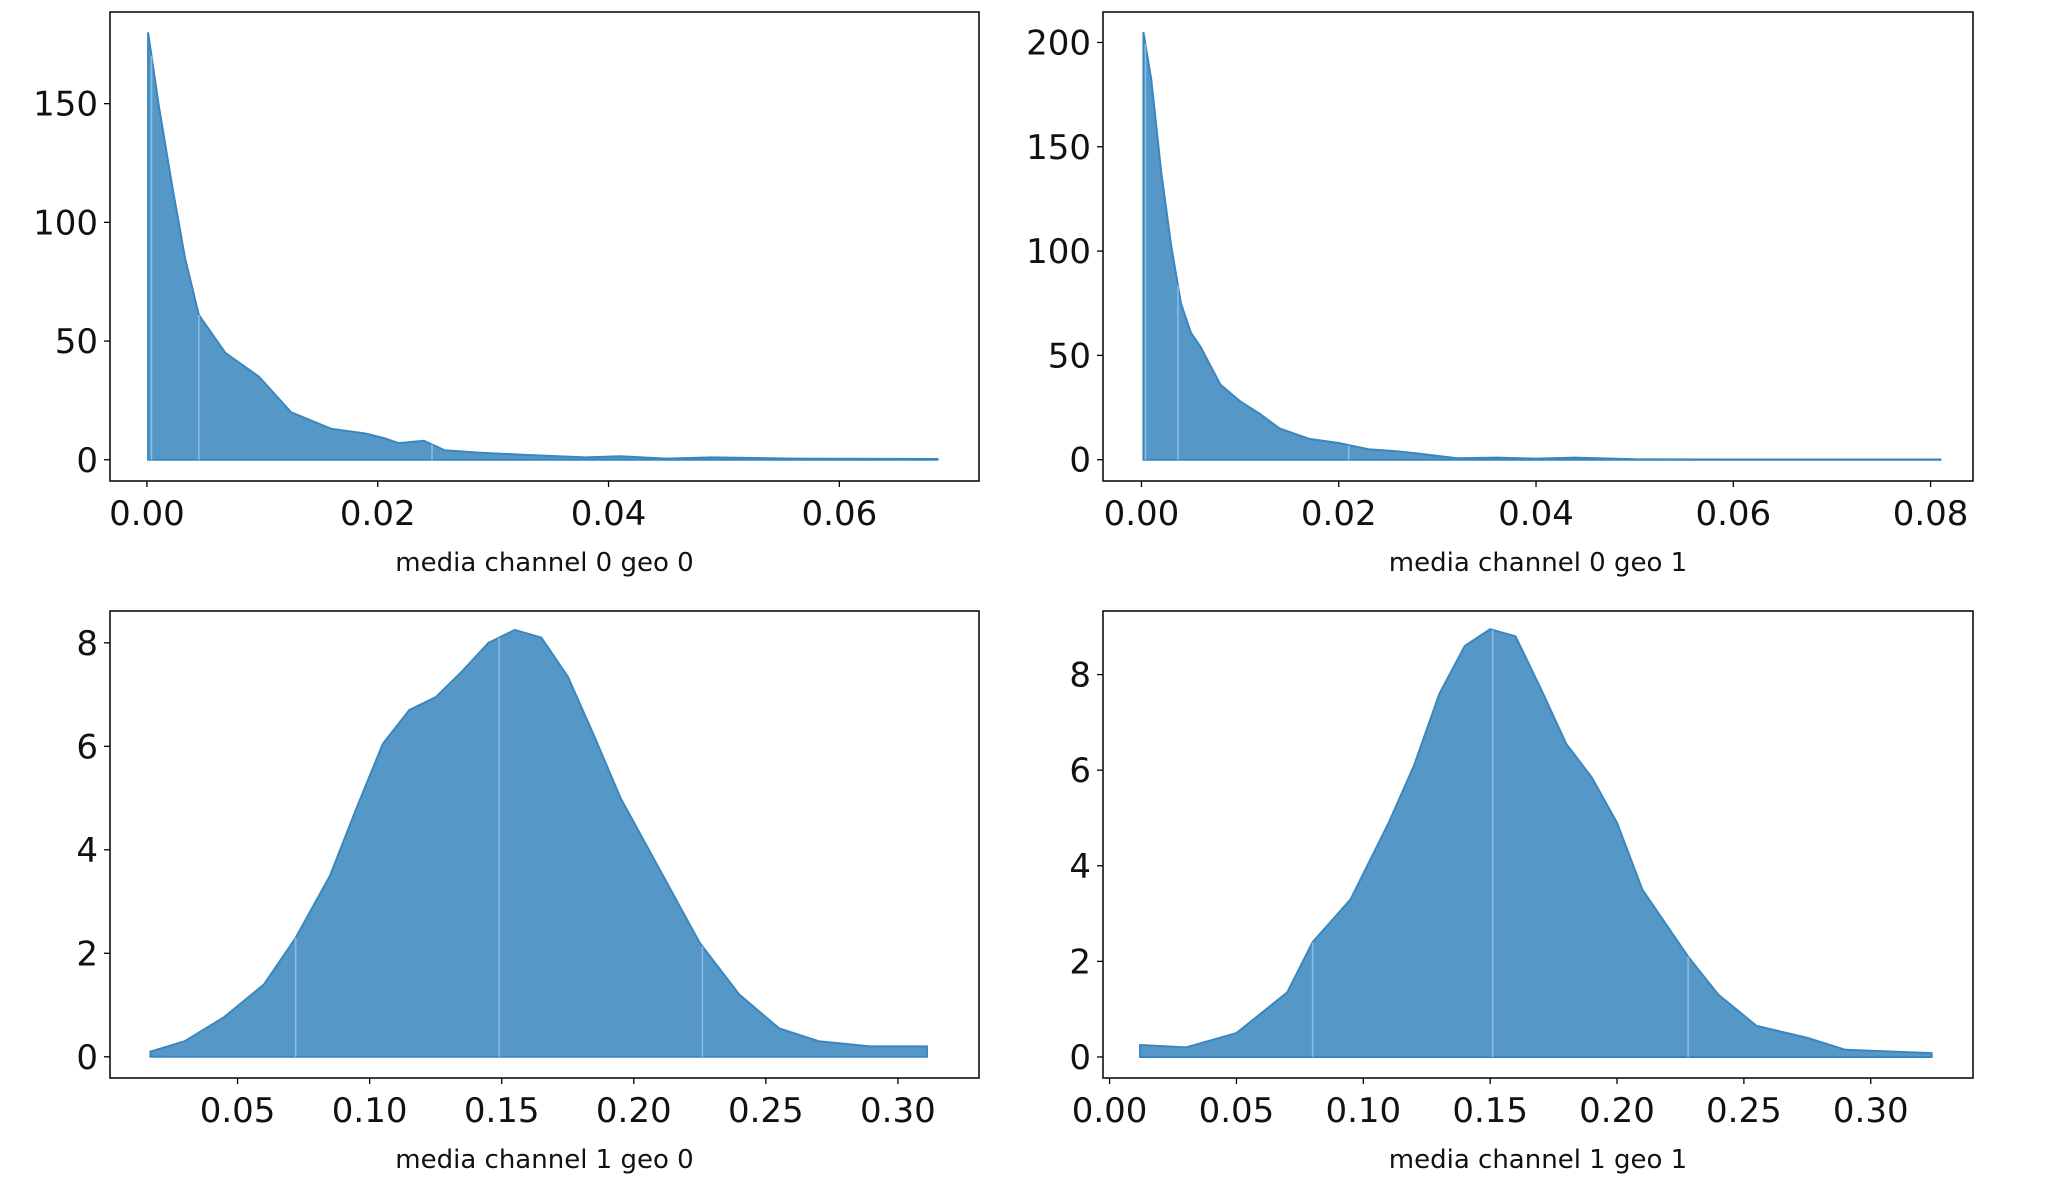 The image size is (2054, 1178). I want to click on x-axis-label: media channel 0 geo 1, so click(1538, 563).